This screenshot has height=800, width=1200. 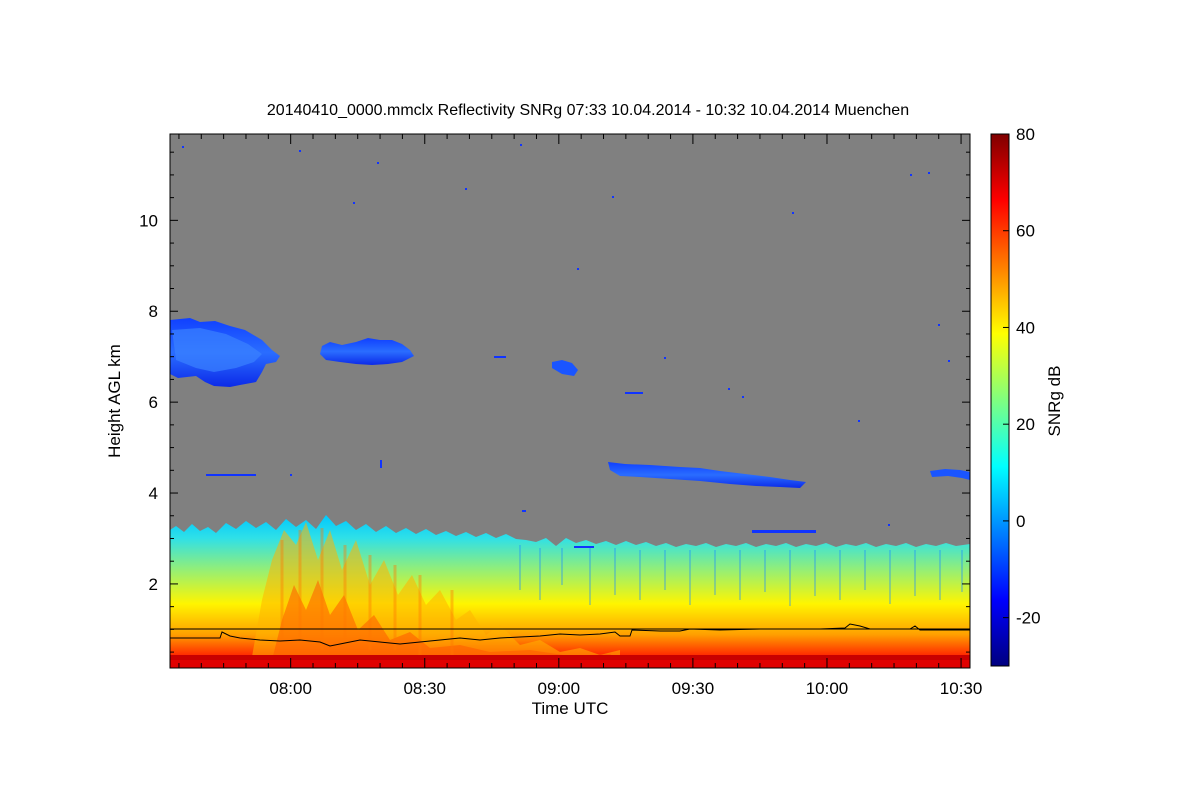 I want to click on y-tick-label: 6, so click(x=153, y=402).